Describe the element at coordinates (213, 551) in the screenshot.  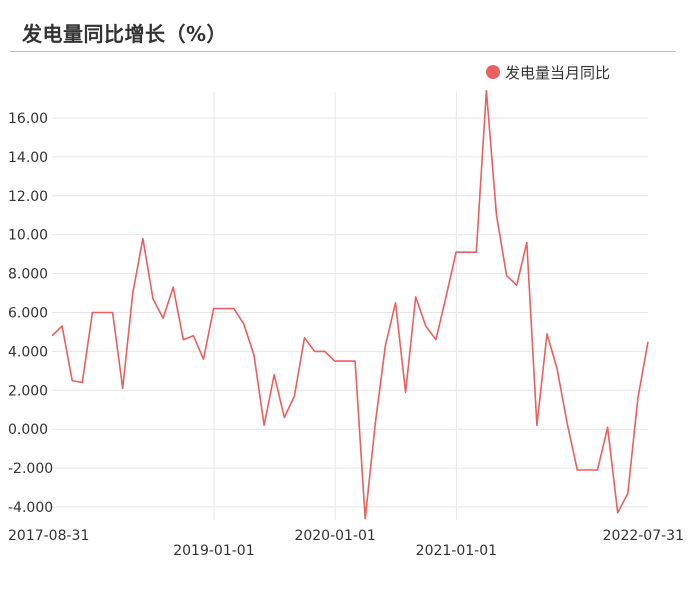
I see `x-tick-label: 2019-01-01` at that location.